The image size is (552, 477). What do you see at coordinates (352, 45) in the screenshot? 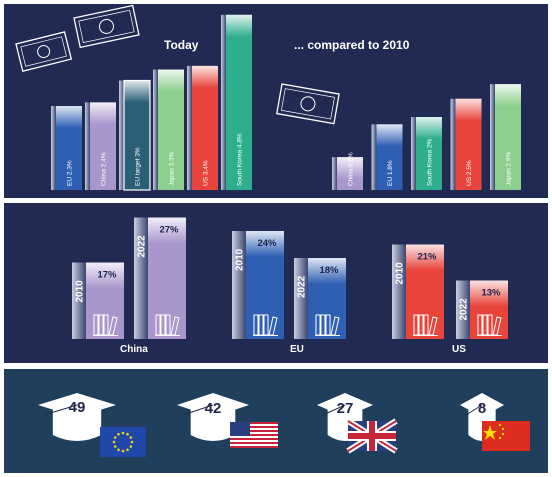
I see `compared-2010-title: ... compared to 2010` at bounding box center [352, 45].